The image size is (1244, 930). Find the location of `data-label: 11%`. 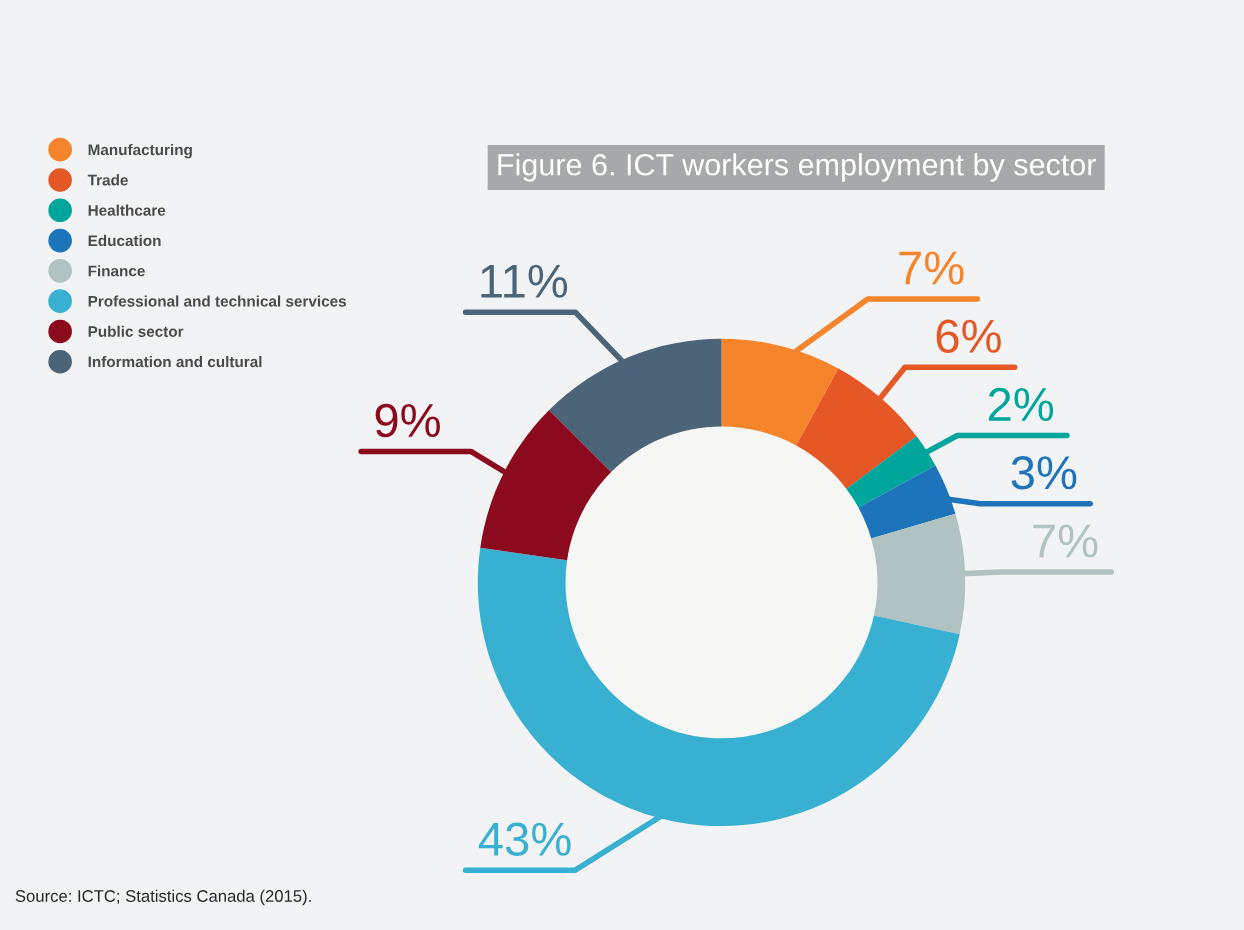

data-label: 11% is located at coordinates (524, 281).